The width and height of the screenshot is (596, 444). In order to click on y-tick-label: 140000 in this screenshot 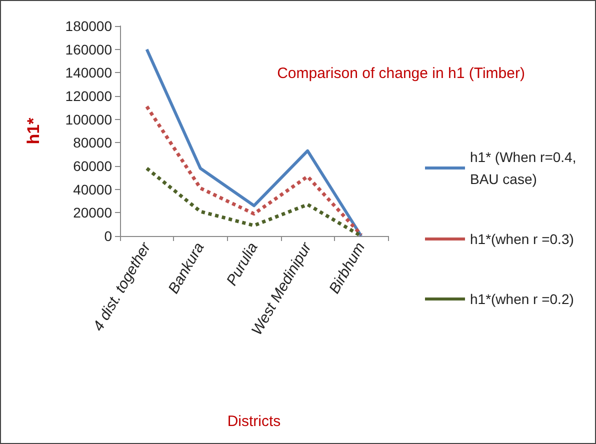, I will do `click(88, 72)`.